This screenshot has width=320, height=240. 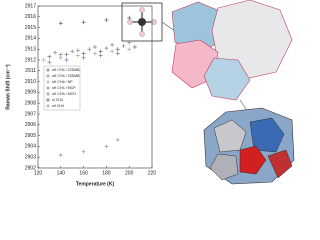 What do you see at coordinates (95, 184) in the screenshot?
I see `x-axis-label: Temperature (K)` at bounding box center [95, 184].